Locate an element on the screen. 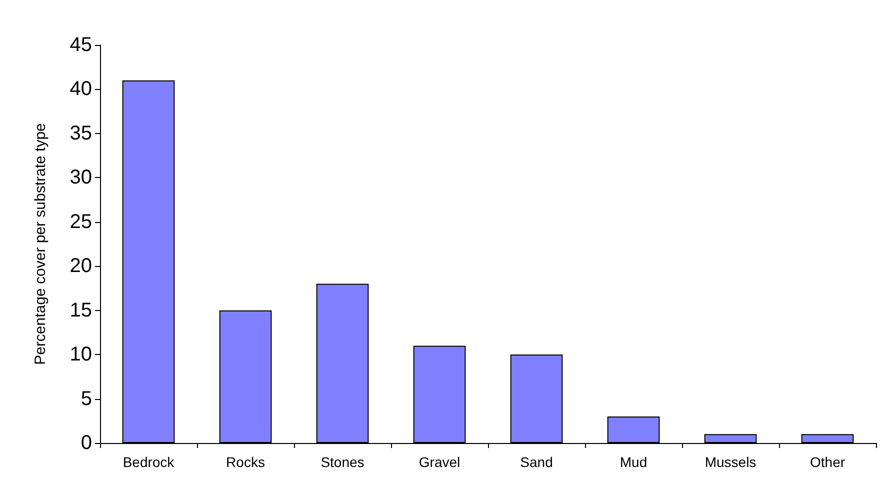 This screenshot has height=486, width=896. y-tick-label: 30 is located at coordinates (81, 177).